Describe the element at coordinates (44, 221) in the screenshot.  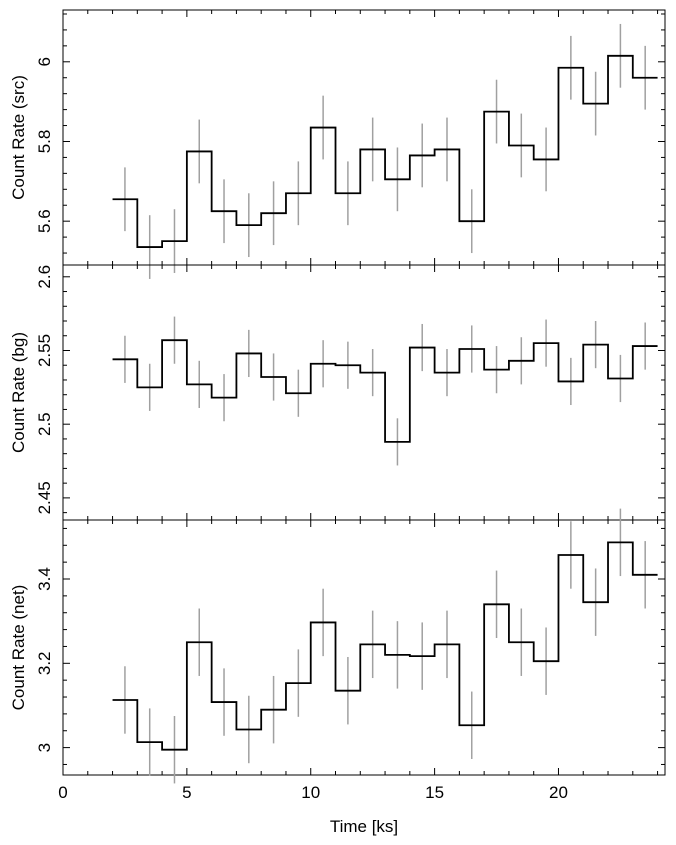
I see `y-tick-label: 5.6` at that location.